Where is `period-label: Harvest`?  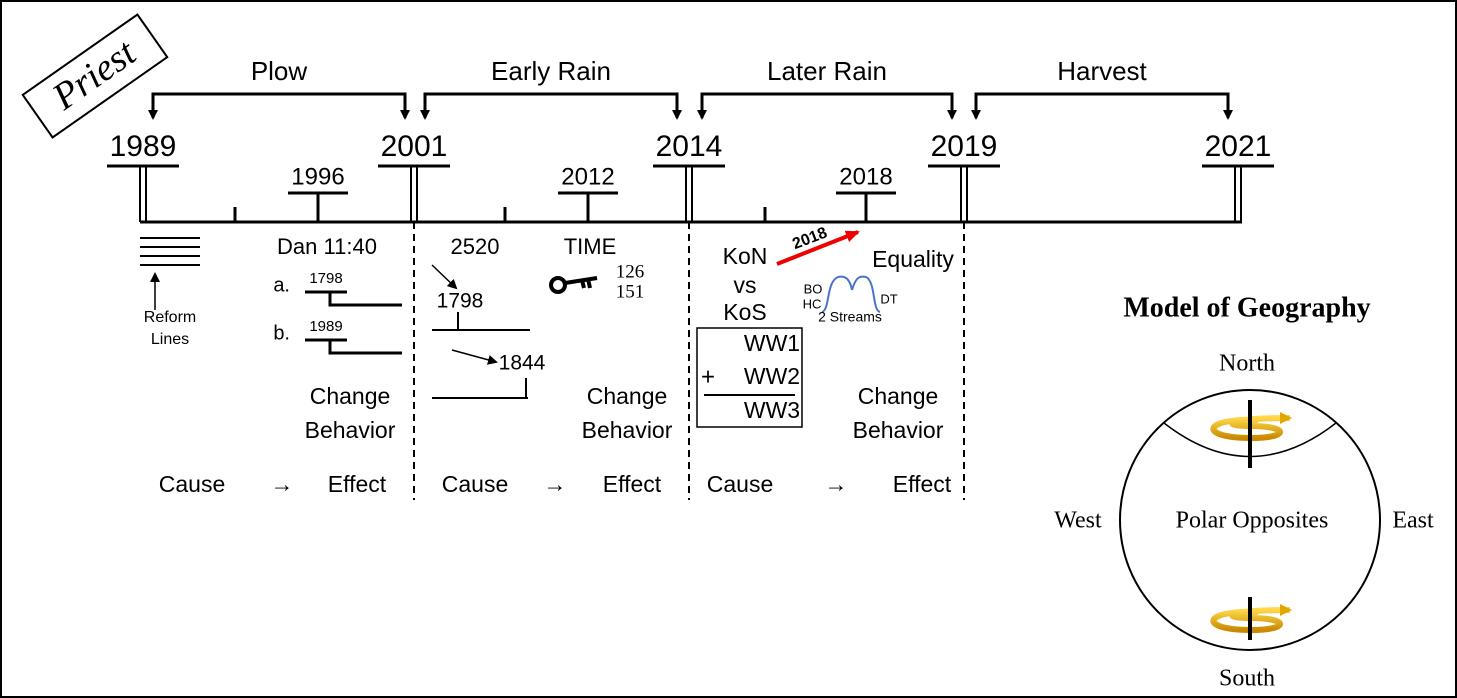 period-label: Harvest is located at coordinates (1102, 71).